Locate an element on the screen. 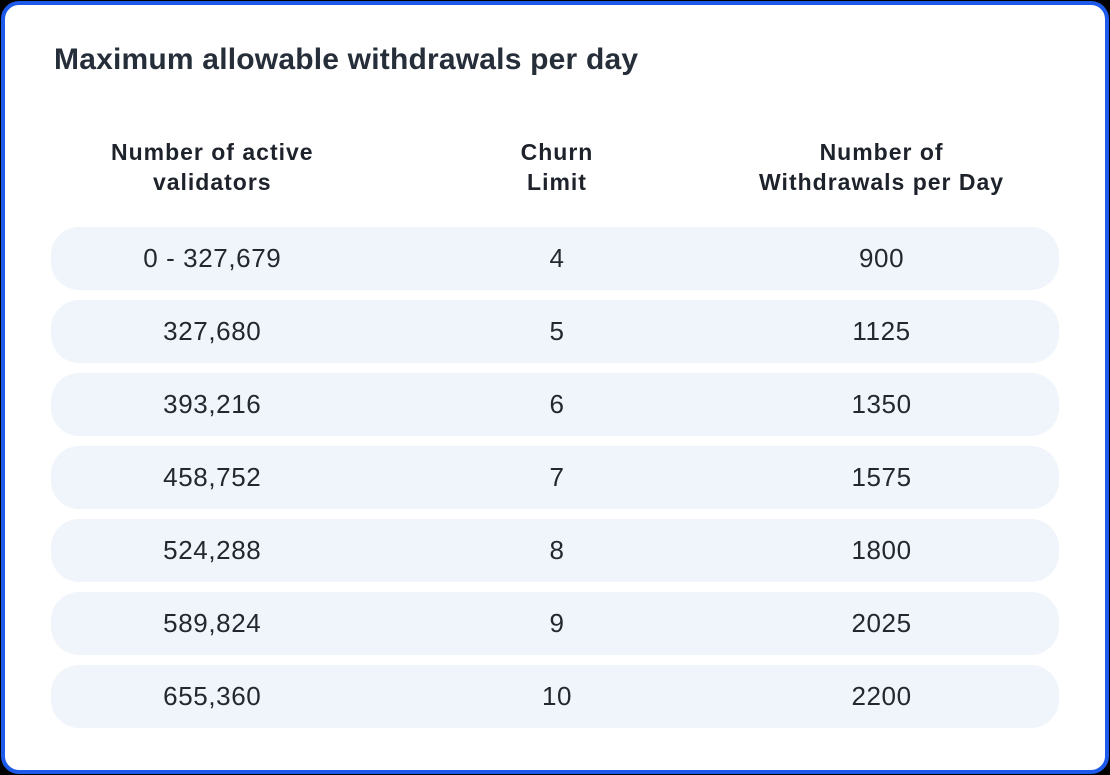 Image resolution: width=1110 pixels, height=775 pixels. column-header-line: Number of active is located at coordinates (212, 152).